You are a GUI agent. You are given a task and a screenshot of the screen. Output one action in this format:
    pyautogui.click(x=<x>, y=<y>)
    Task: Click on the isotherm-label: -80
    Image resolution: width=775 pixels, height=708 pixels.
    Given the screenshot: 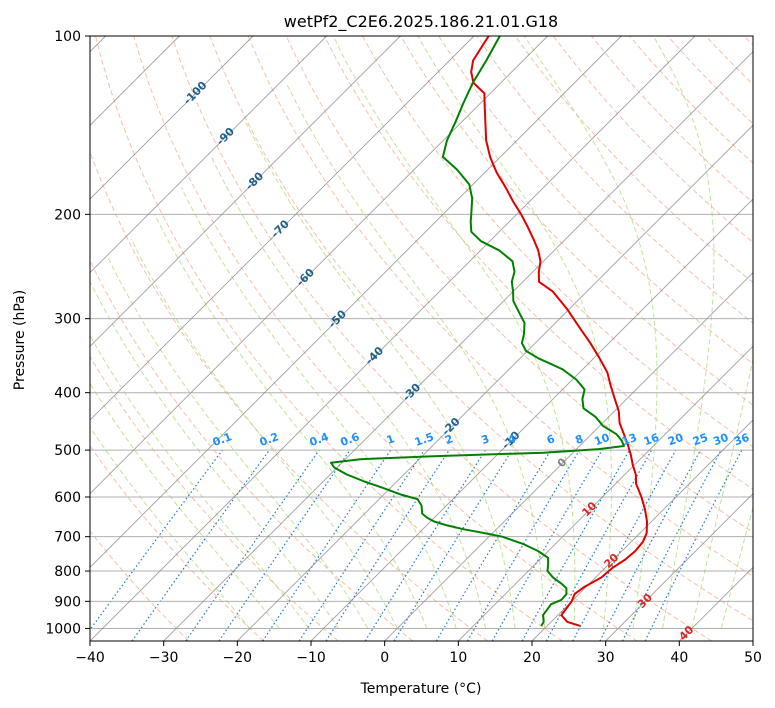 What is the action you would take?
    pyautogui.click(x=254, y=180)
    